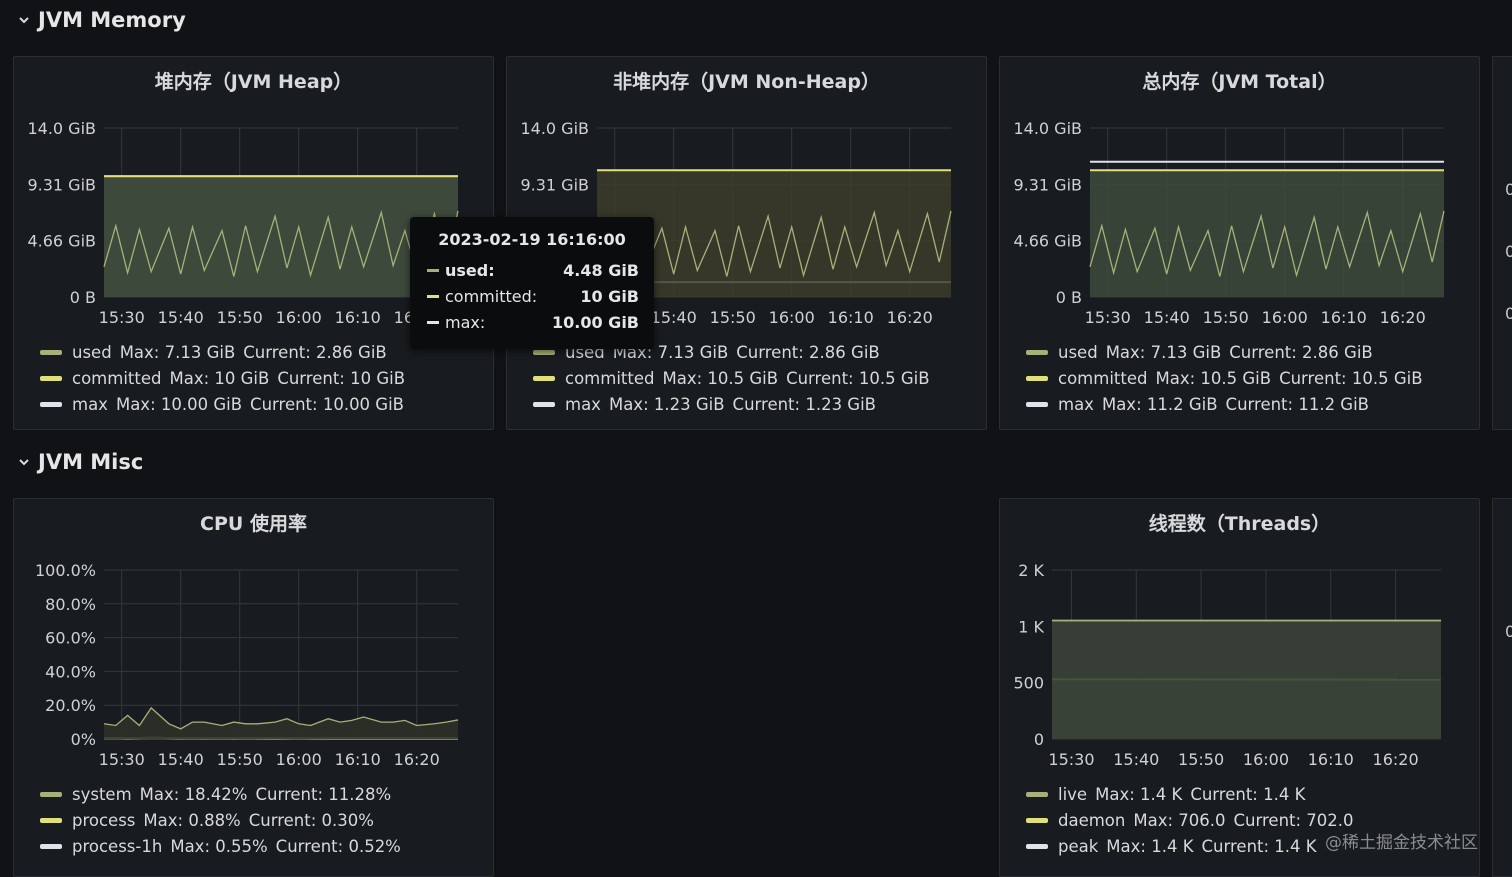  I want to click on row-header-jvm-memory: JVM Memory, so click(102, 20).